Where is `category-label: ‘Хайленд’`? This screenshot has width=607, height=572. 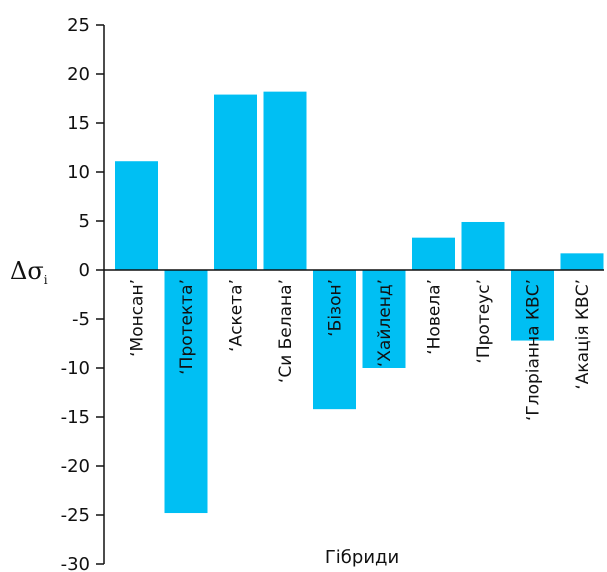 category-label: ‘Хайленд’ is located at coordinates (385, 323).